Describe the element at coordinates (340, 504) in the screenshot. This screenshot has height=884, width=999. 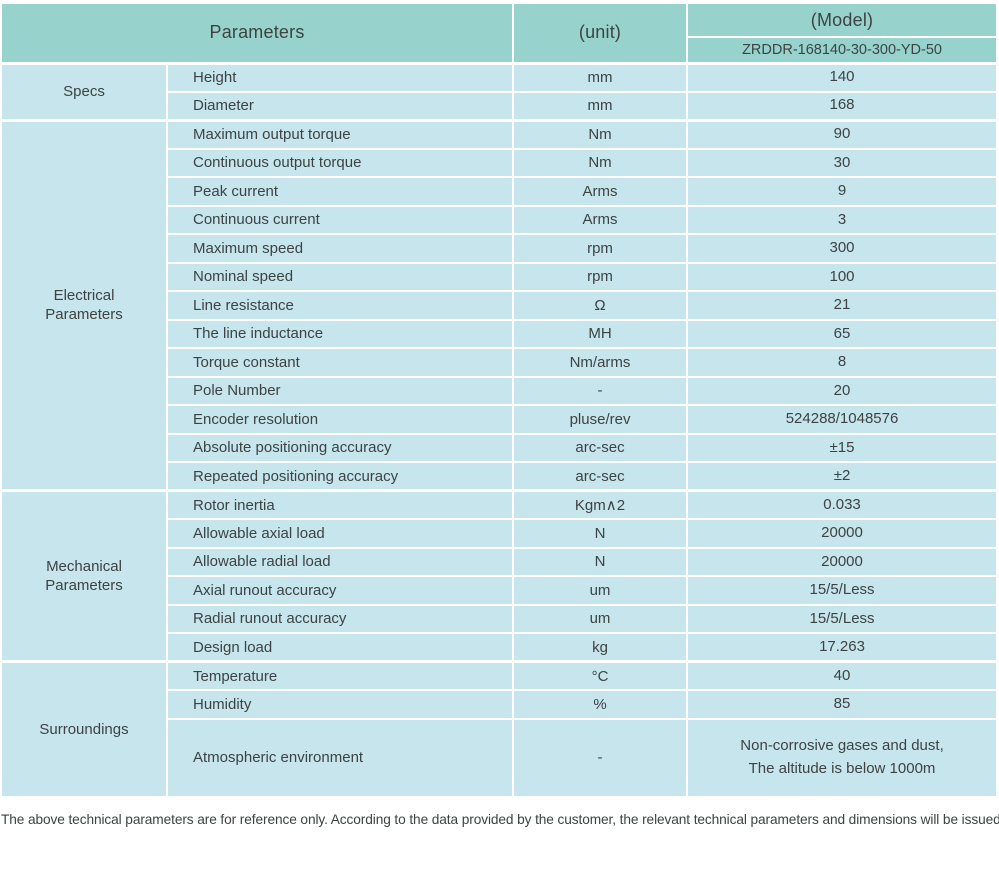
I see `parameter-name: Rotor inertia` at that location.